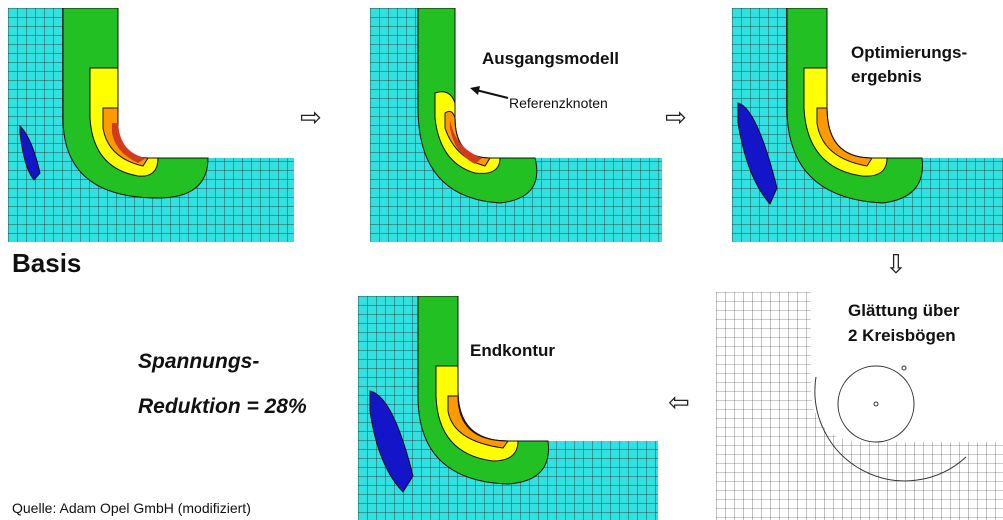  Describe the element at coordinates (131, 508) in the screenshot. I see `source-caption: Quelle: Adam Opel GmbH (modifiziert)` at that location.